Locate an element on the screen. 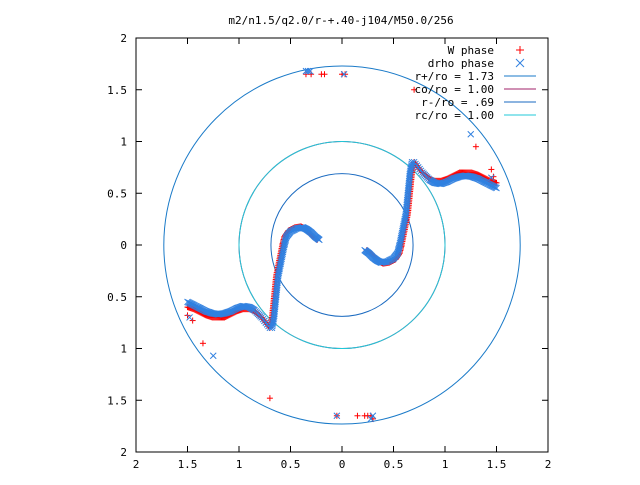  reference-circle is located at coordinates (342, 245).